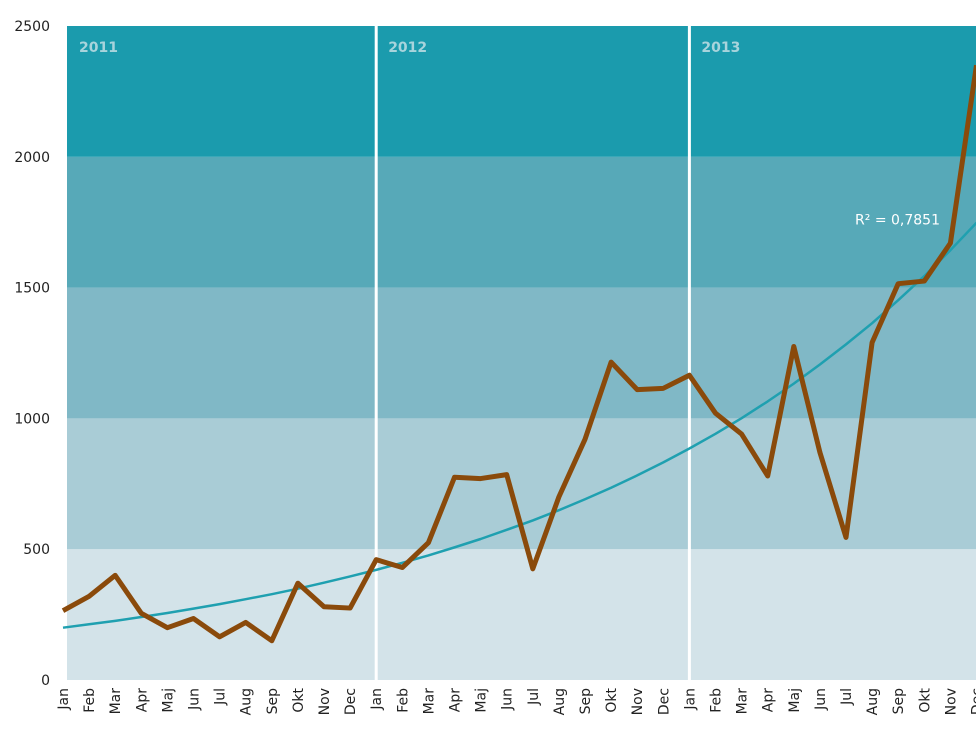 The height and width of the screenshot is (729, 976). I want to click on y-tick-label: 2000, so click(32, 158).